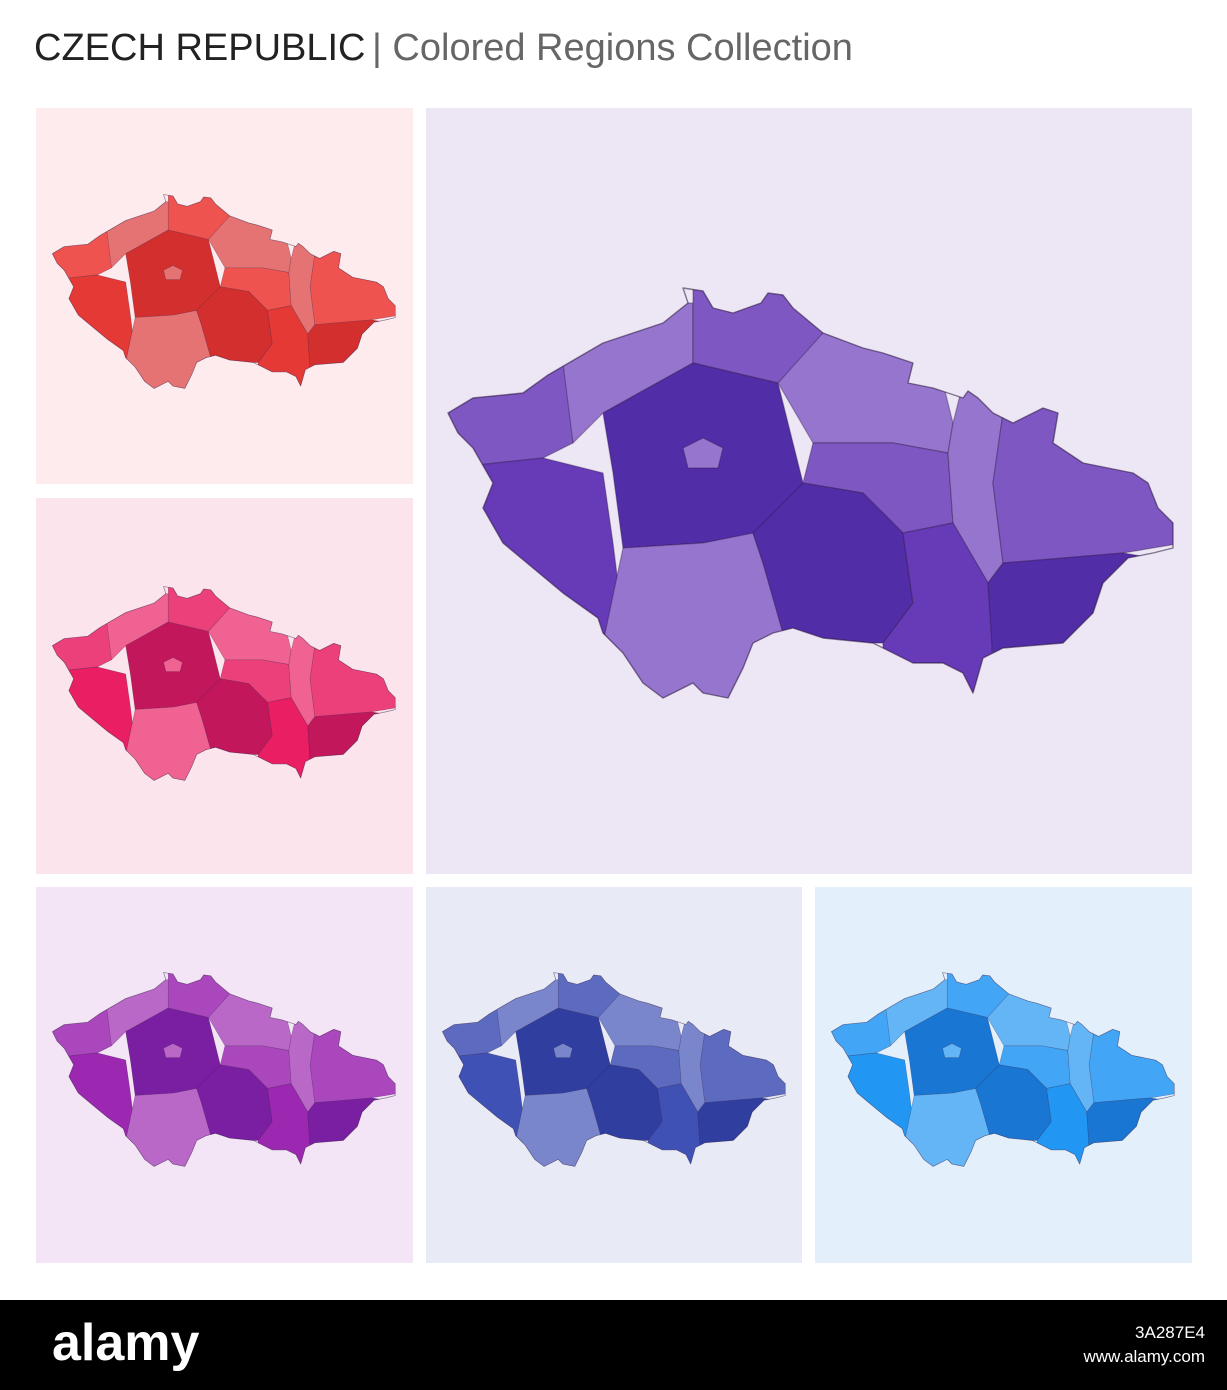 The width and height of the screenshot is (1227, 1390). I want to click on url: www.alamy.com, so click(1143, 1356).